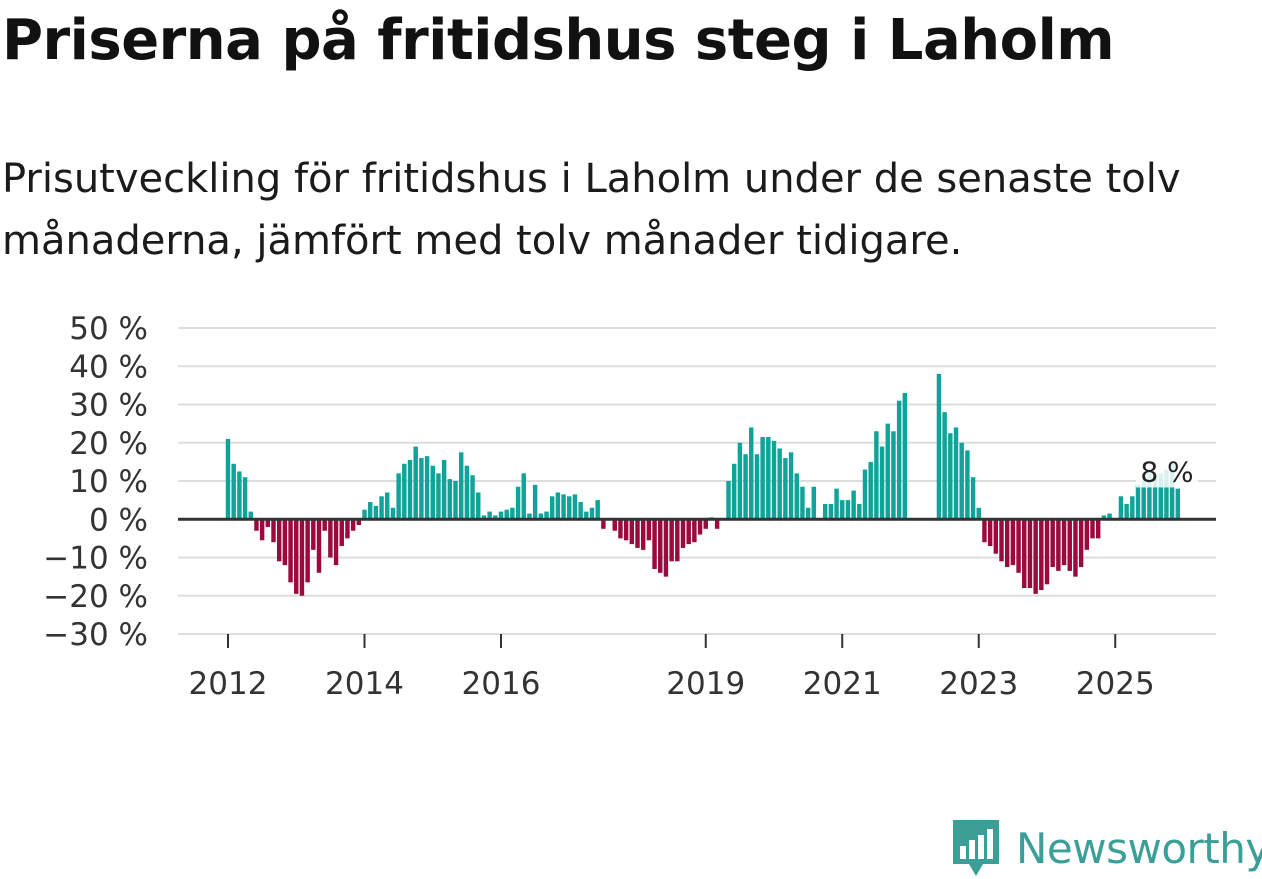 The image size is (1262, 879). What do you see at coordinates (501, 684) in the screenshot?
I see `x-tick-label: 2016` at bounding box center [501, 684].